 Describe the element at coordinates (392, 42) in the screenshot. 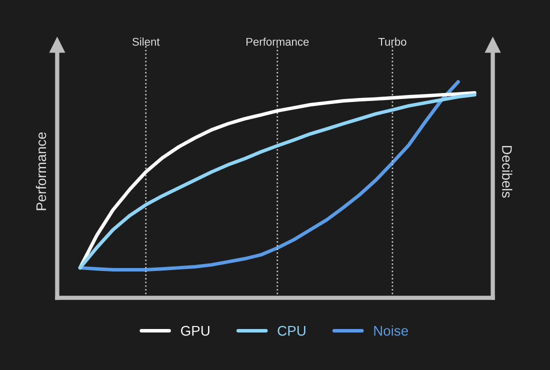

I see `x-tick-label: Turbo` at that location.